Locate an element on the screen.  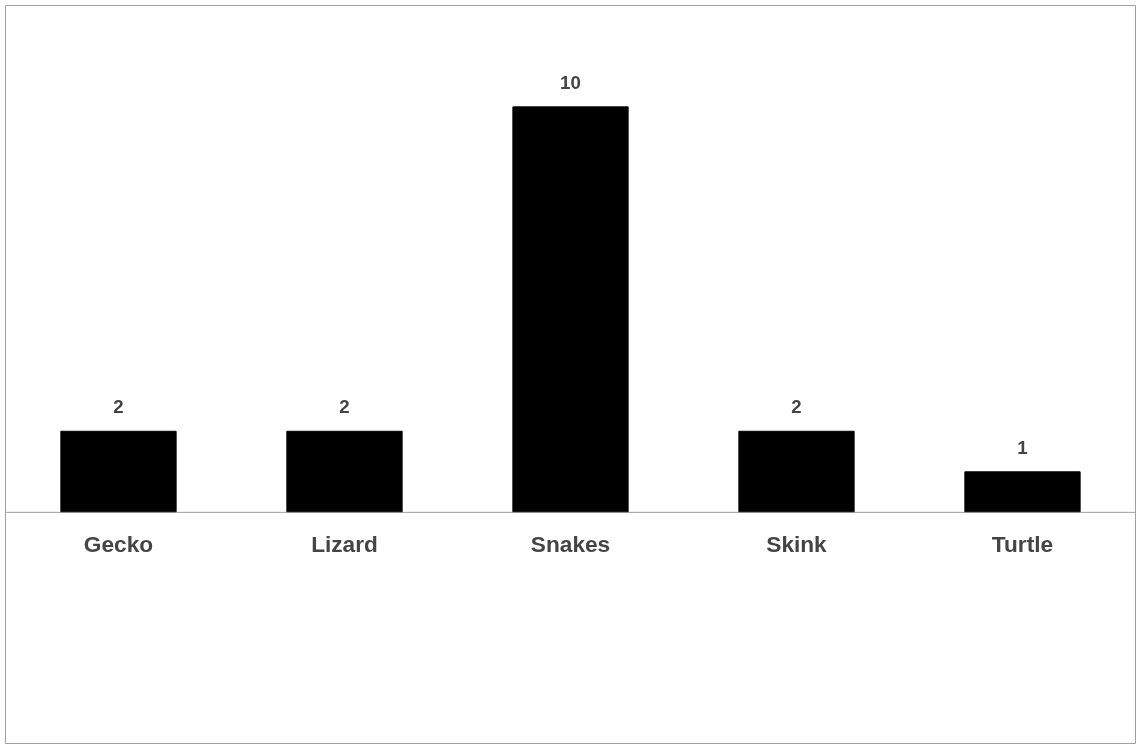
x-tick-label: Snakes is located at coordinates (570, 543).